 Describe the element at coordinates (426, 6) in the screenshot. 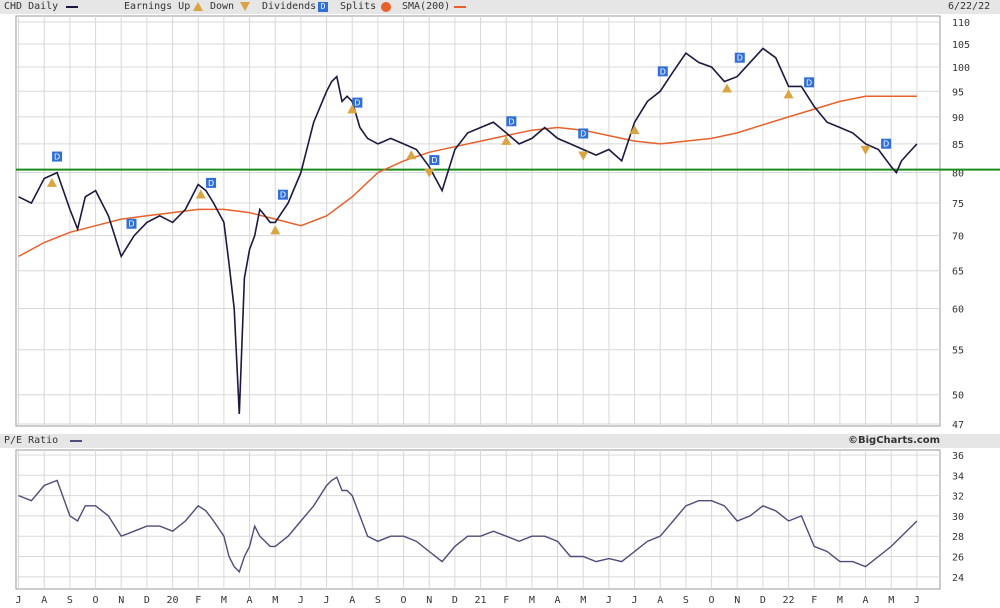

I see `sma-label: SMA(200)` at that location.